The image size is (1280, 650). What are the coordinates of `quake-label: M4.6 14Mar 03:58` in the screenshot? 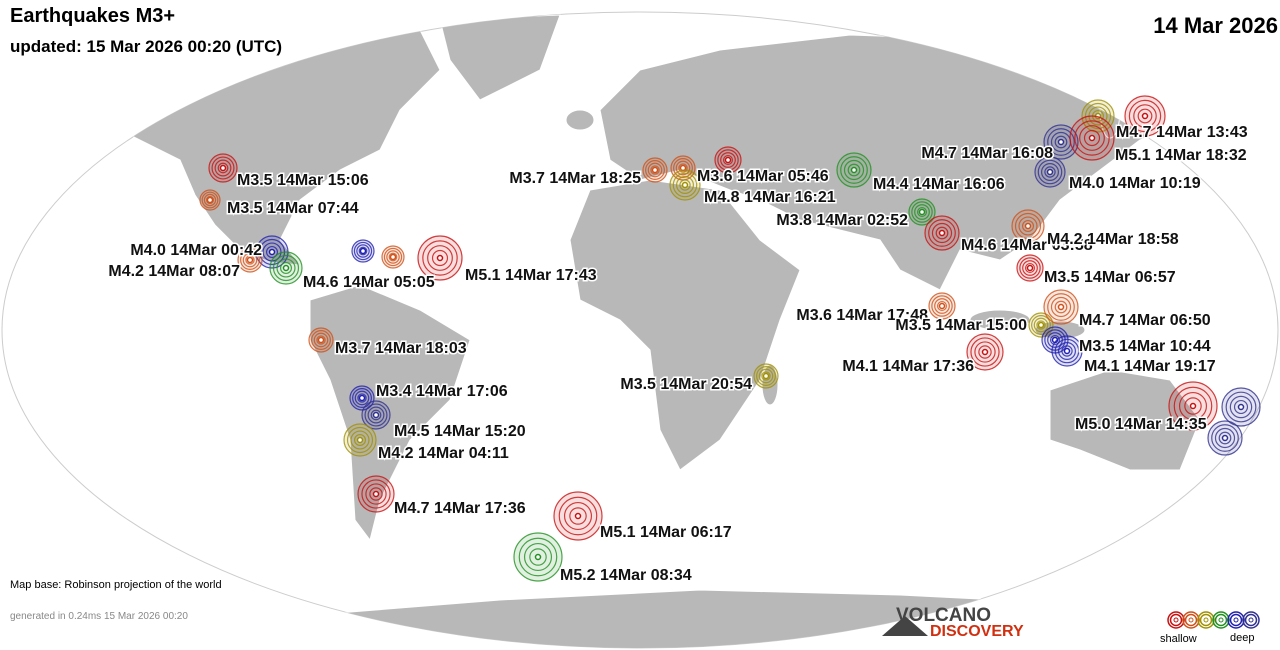 It's located at (1027, 245).